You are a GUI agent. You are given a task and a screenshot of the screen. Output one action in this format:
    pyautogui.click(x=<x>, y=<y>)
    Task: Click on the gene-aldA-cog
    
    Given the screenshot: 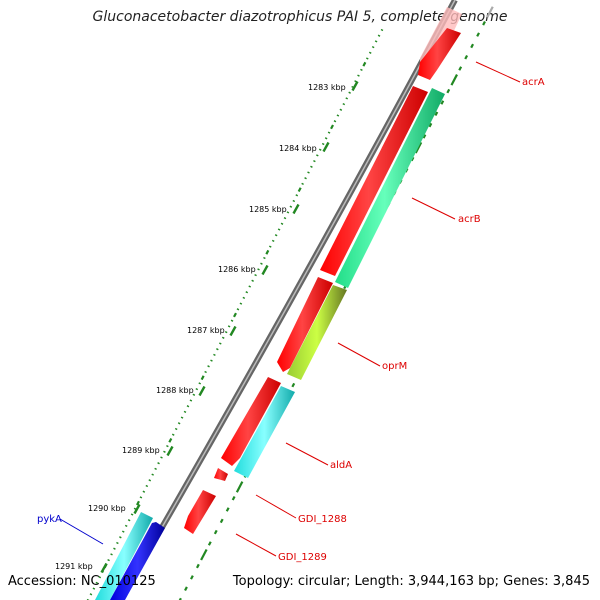 What is the action you would take?
    pyautogui.click(x=264, y=432)
    